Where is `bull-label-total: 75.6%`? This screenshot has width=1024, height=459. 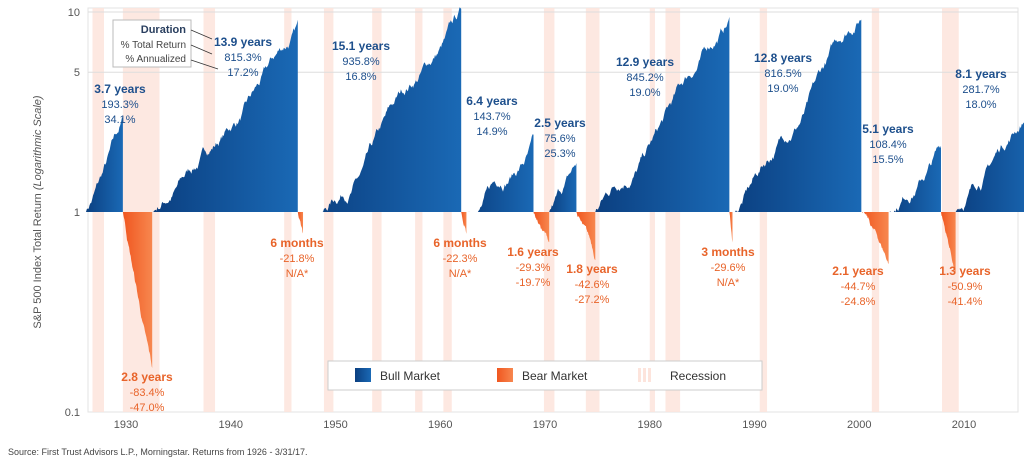 bull-label-total: 75.6% is located at coordinates (559, 139).